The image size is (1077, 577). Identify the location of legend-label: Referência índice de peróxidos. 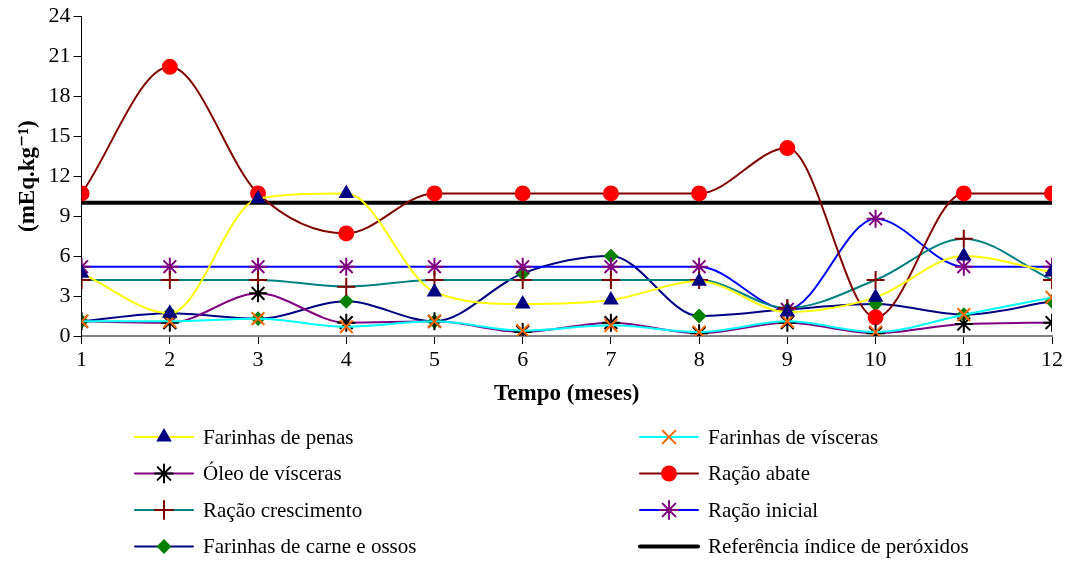
(838, 546).